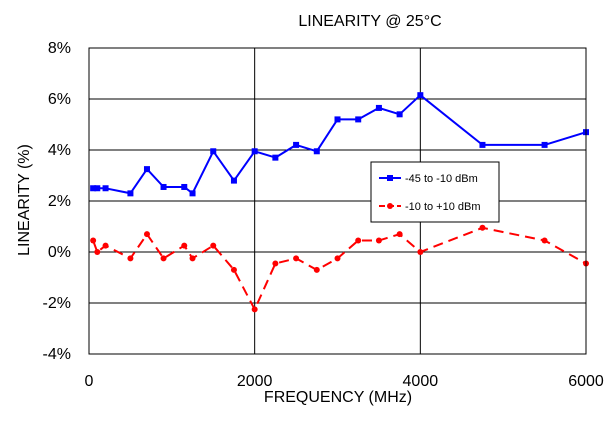  Describe the element at coordinates (421, 381) in the screenshot. I see `x-tick-label: 4000` at that location.